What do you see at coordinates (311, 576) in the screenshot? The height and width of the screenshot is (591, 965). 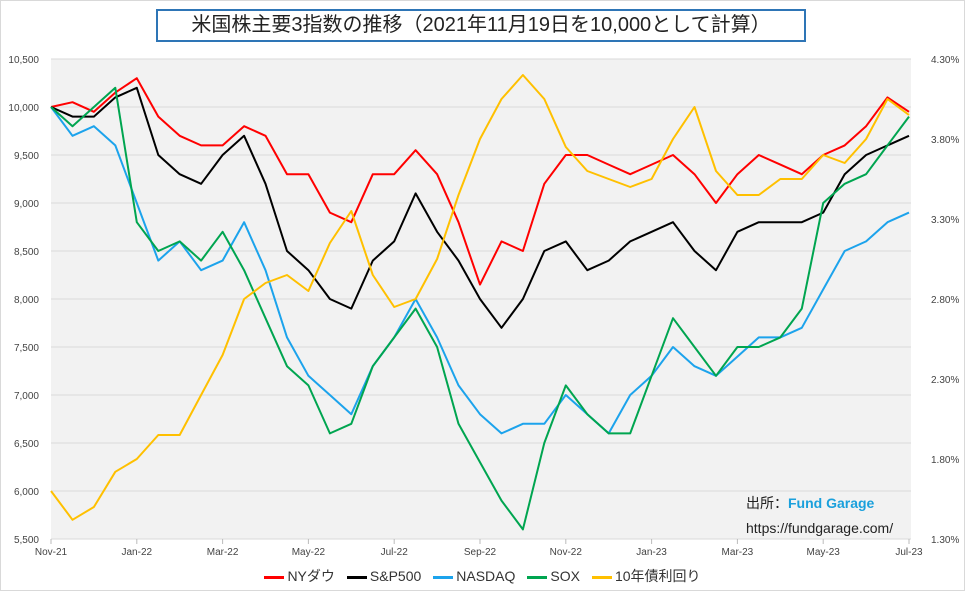 I see `legend-label: NYダウ` at bounding box center [311, 576].